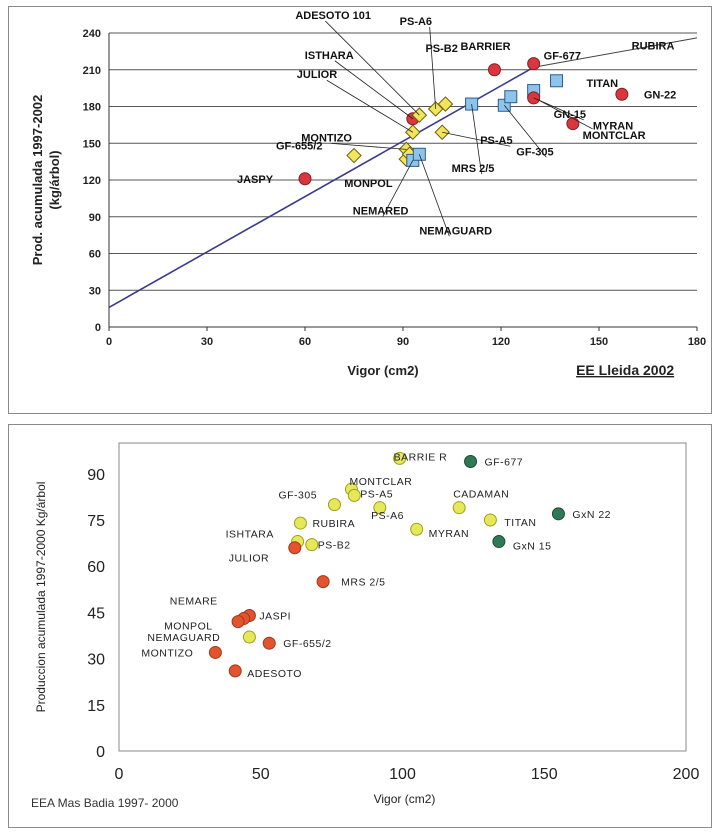  Describe the element at coordinates (305, 342) in the screenshot. I see `x-tick-label: 60` at that location.